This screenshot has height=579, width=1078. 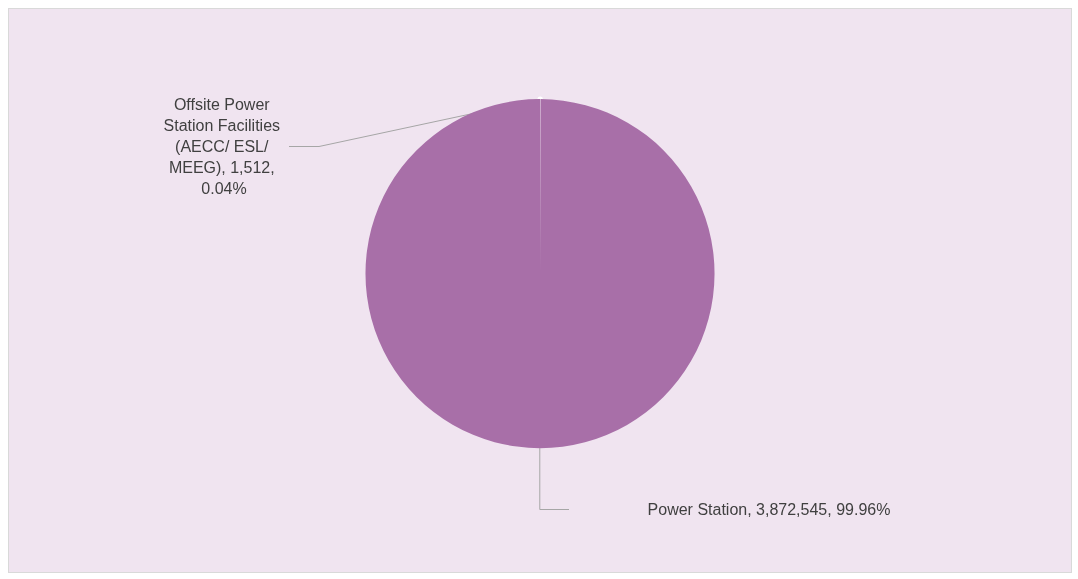 I want to click on slice-label: Power Station, 3,872,545, 99.96%, so click(x=769, y=509).